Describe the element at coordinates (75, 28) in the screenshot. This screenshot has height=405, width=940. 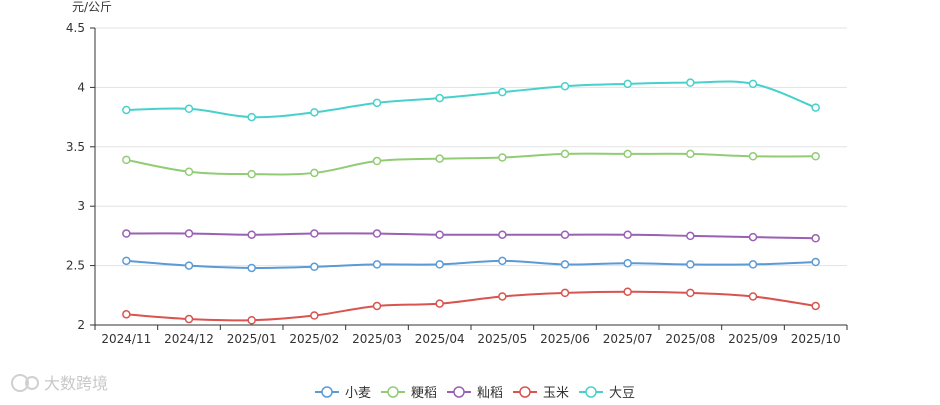
I see `y-tick-label: 4.5` at that location.